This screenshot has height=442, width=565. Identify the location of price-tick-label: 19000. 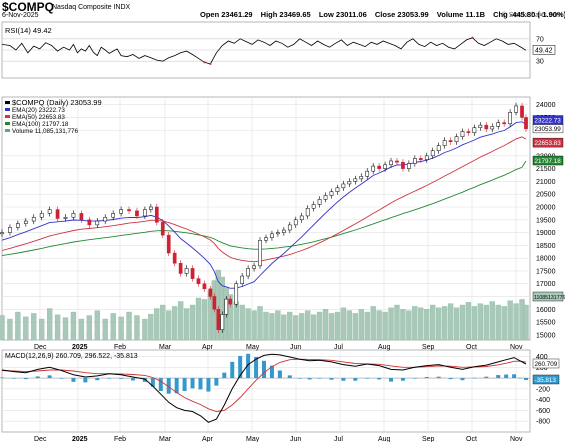
(546, 233).